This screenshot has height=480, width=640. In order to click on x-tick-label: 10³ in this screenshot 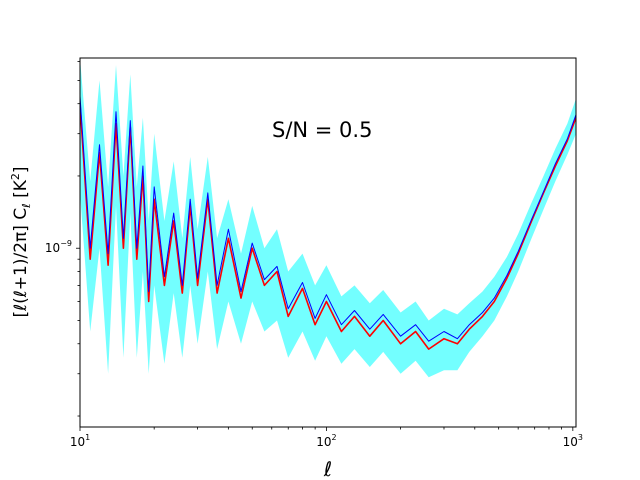, I will do `click(573, 441)`.